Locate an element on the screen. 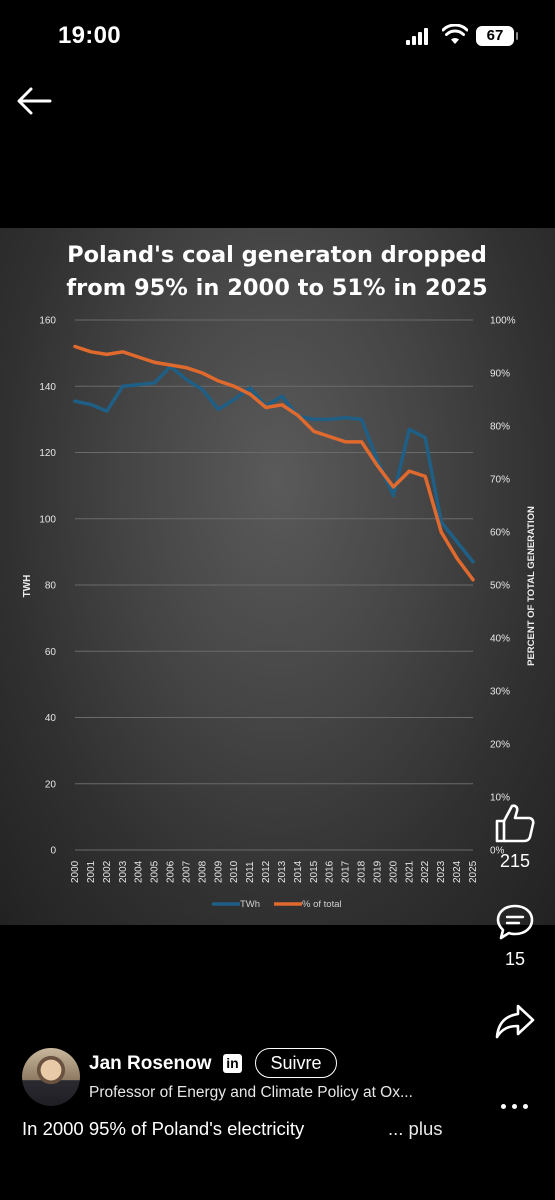  right-tick-label: 20% is located at coordinates (500, 745).